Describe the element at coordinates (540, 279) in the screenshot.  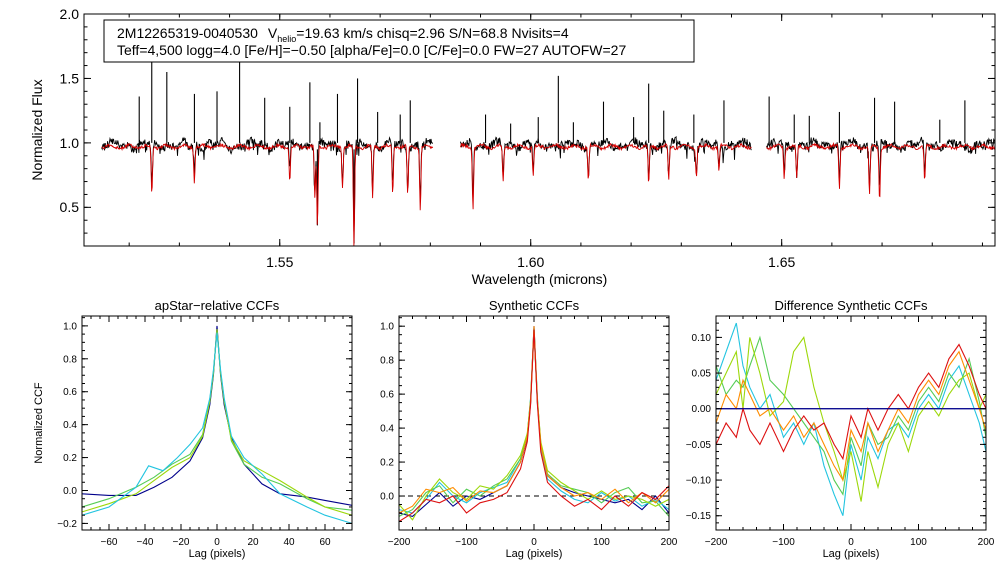
I see `x-axis-label: Wavelength (microns)` at that location.